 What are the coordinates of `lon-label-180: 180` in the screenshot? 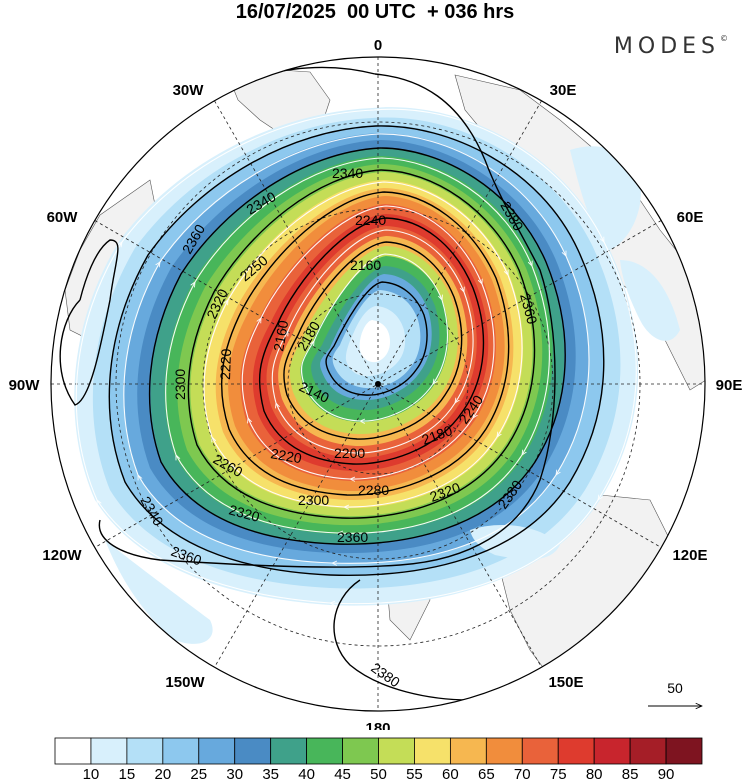 It's located at (377, 725).